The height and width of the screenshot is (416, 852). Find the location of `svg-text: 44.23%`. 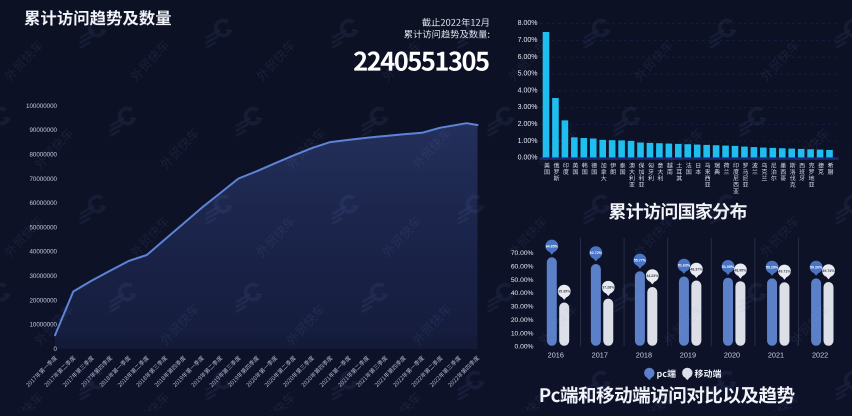

svg-text: 44.23% is located at coordinates (652, 276).